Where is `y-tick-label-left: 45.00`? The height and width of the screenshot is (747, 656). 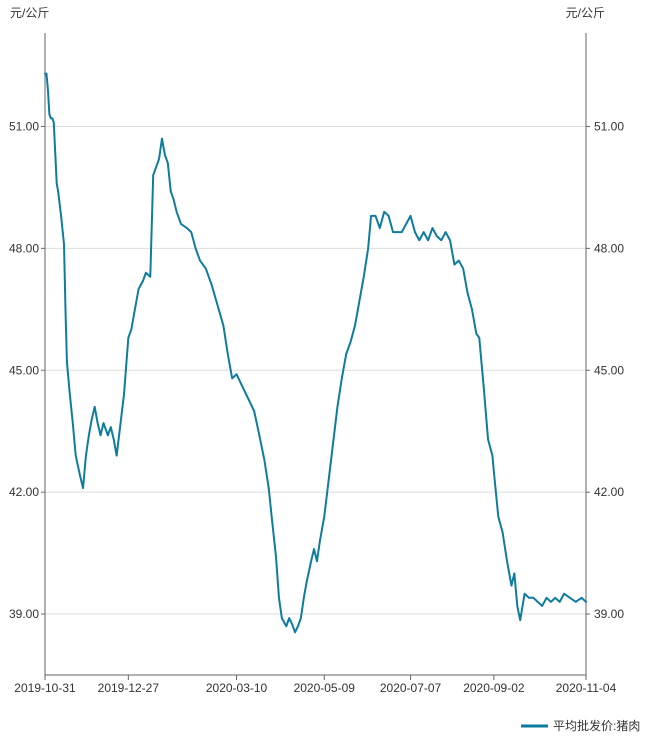
y-tick-label-left: 45.00 is located at coordinates (24, 370).